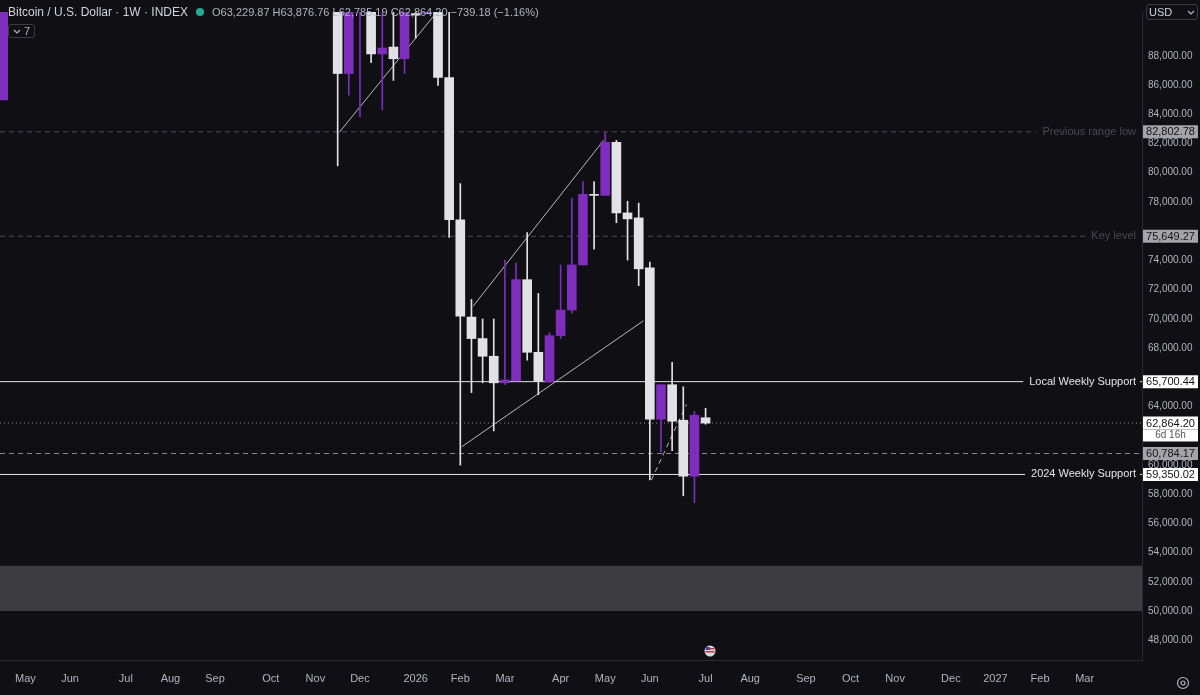 Image resolution: width=1200 pixels, height=695 pixels. I want to click on x-tick-label: Apr, so click(561, 677).